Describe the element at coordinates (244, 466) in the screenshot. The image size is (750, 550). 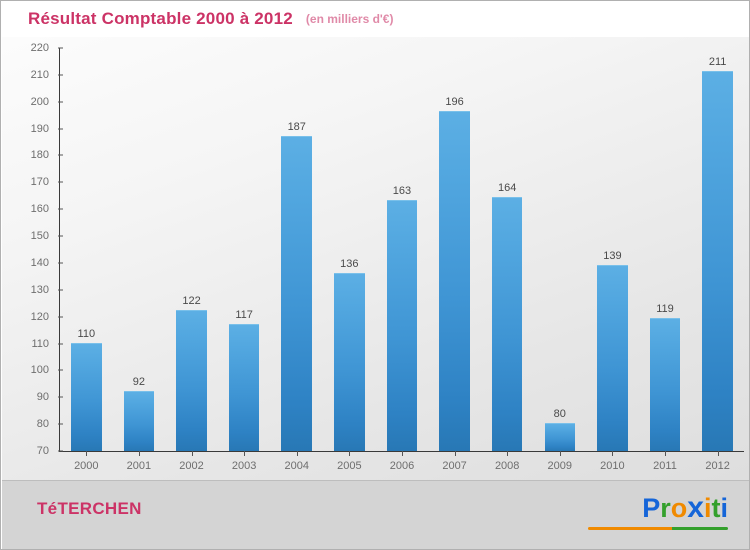
I see `x-axis-tick-label: 2003` at that location.